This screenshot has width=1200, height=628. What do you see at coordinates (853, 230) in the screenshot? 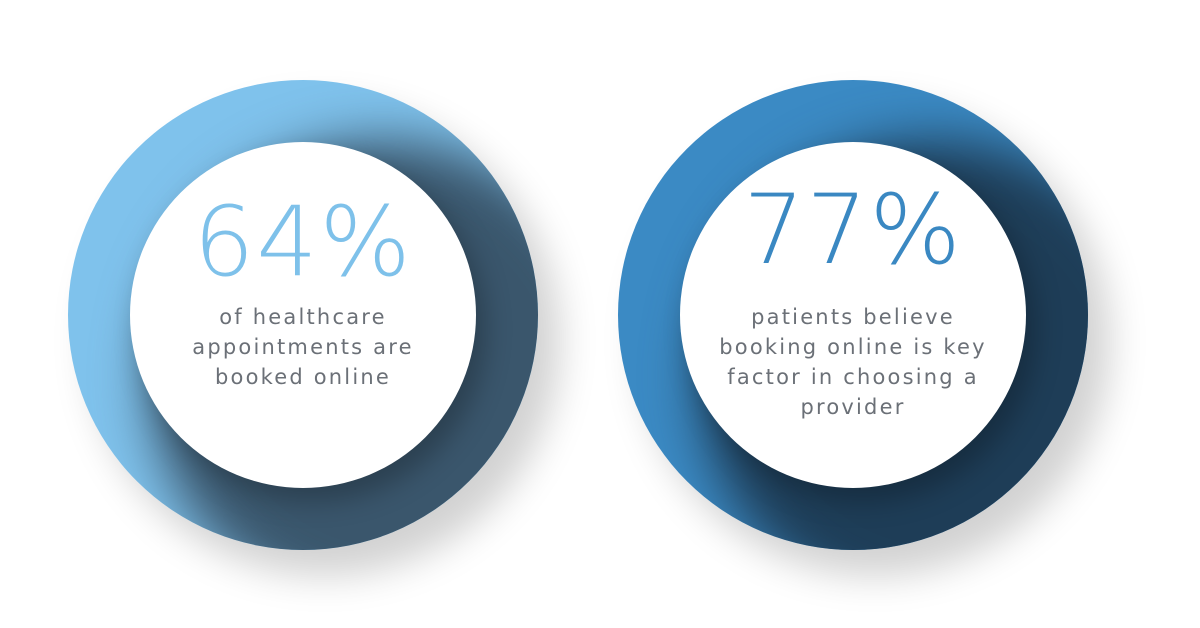
I see `stat-percentage: 77%` at bounding box center [853, 230].